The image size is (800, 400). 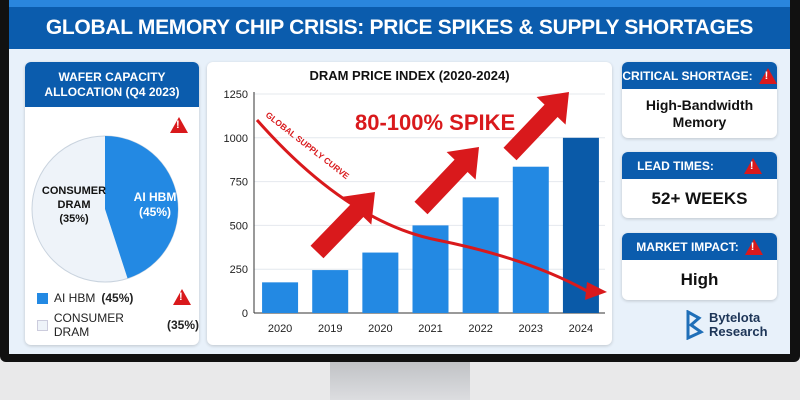 What do you see at coordinates (400, 380) in the screenshot?
I see `monitor-stand` at bounding box center [400, 380].